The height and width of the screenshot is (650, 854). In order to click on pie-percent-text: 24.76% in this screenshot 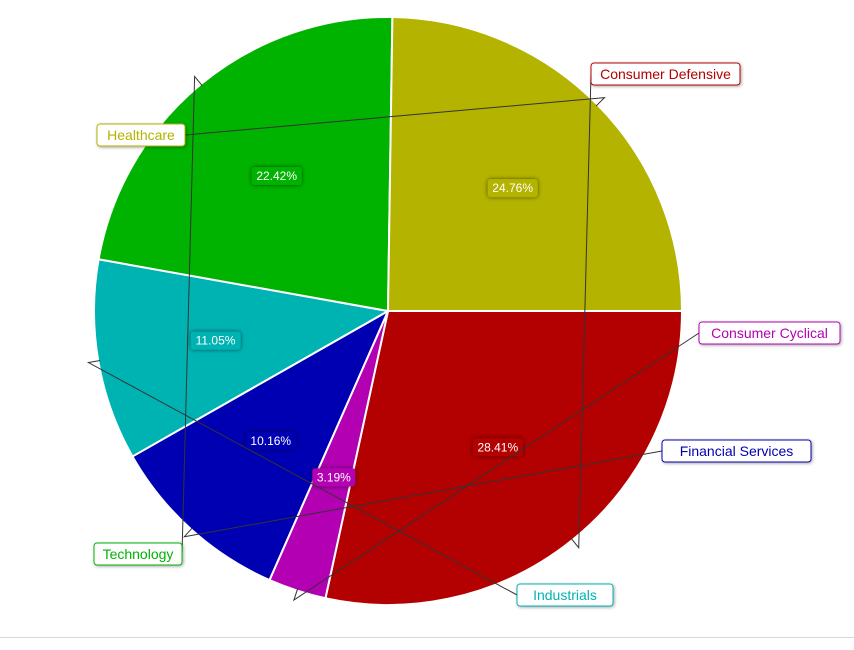, I will do `click(512, 188)`.